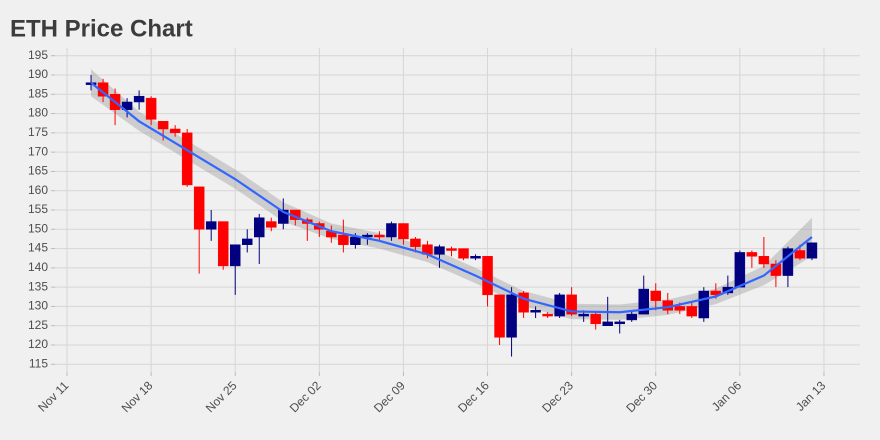  Describe the element at coordinates (38, 209) in the screenshot. I see `y-tick-label: 155` at that location.